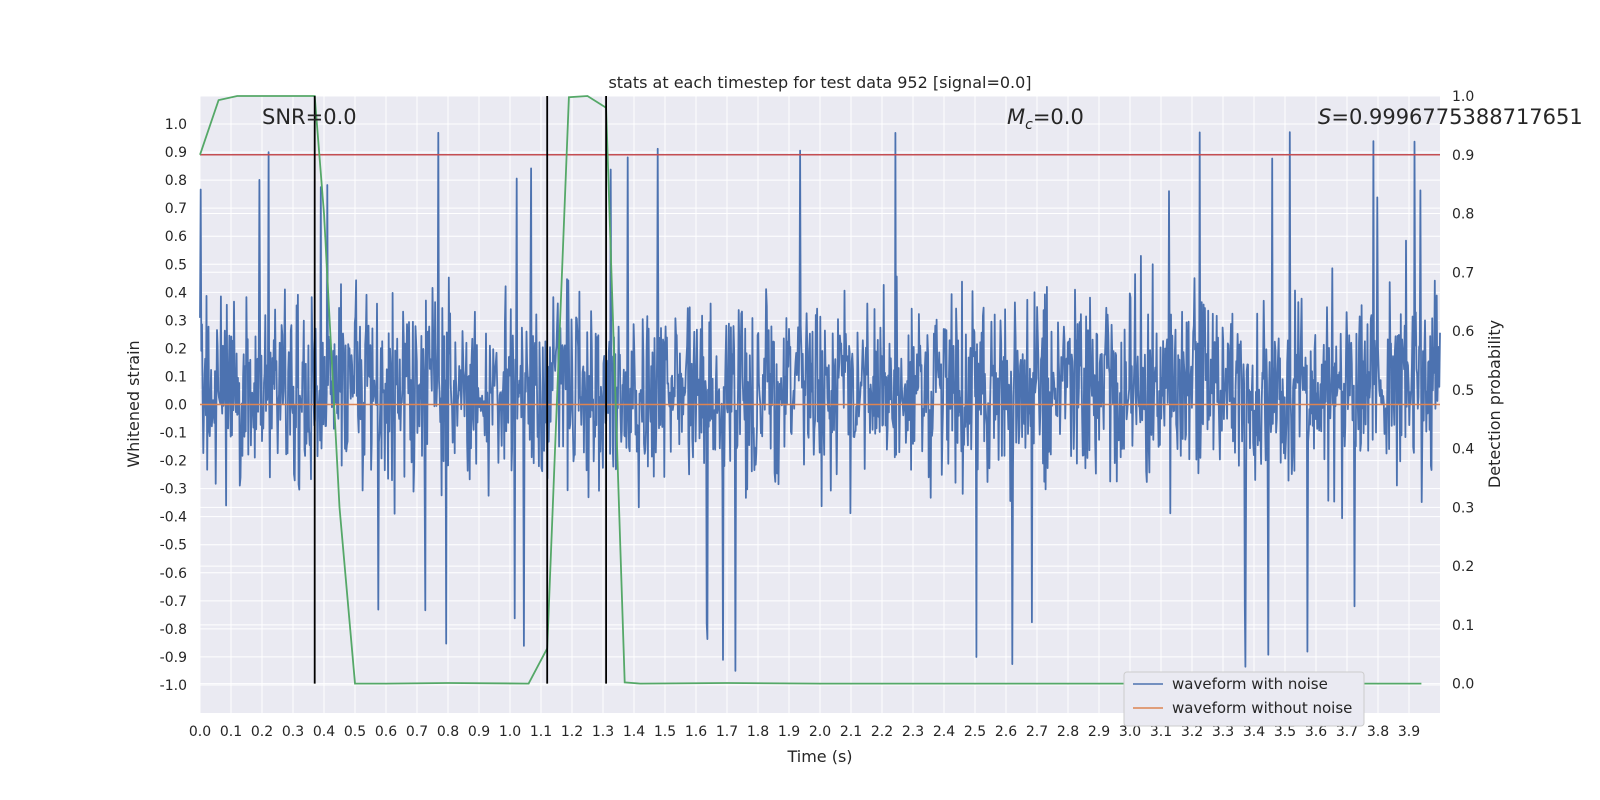  I want to click on x-tick-label: 2.5, so click(975, 732).